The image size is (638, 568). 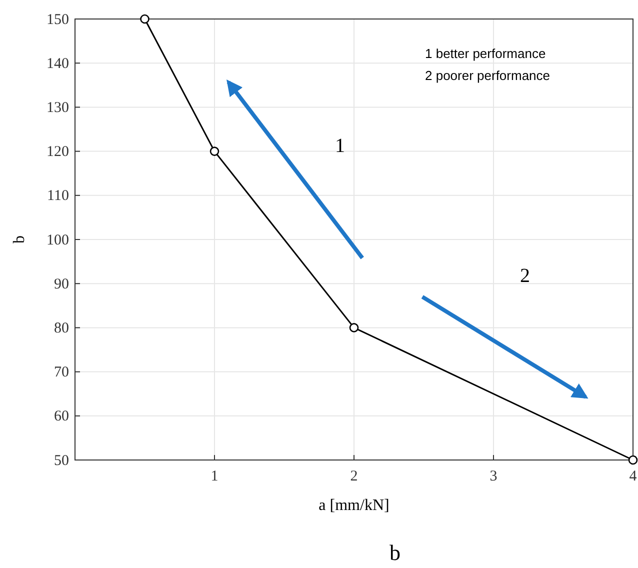 I want to click on x-tick-label: 3, so click(x=494, y=476).